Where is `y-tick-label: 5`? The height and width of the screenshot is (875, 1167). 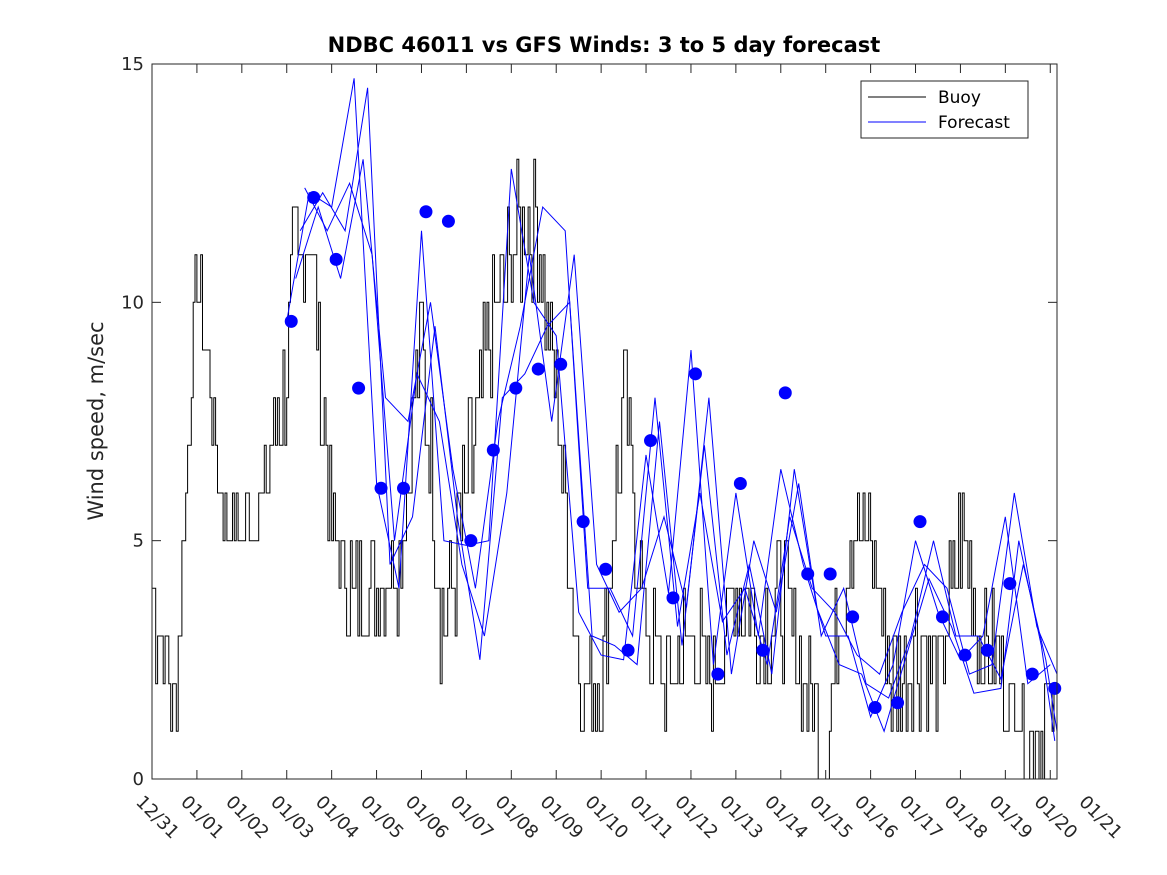
y-tick-label: 5 is located at coordinates (138, 541).